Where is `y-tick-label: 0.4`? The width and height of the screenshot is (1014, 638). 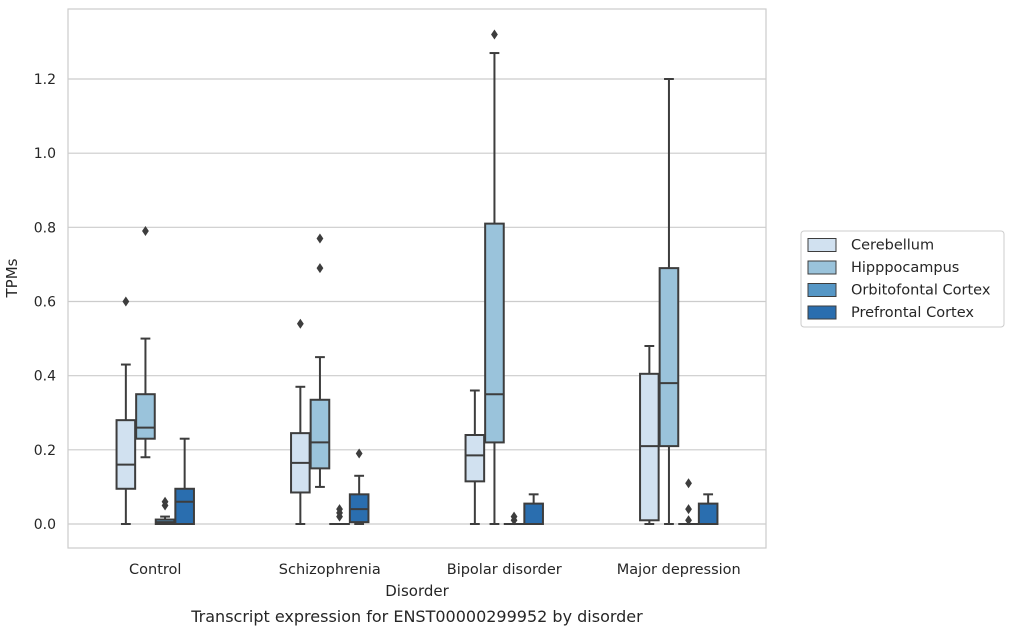
y-tick-label: 0.4 is located at coordinates (45, 377).